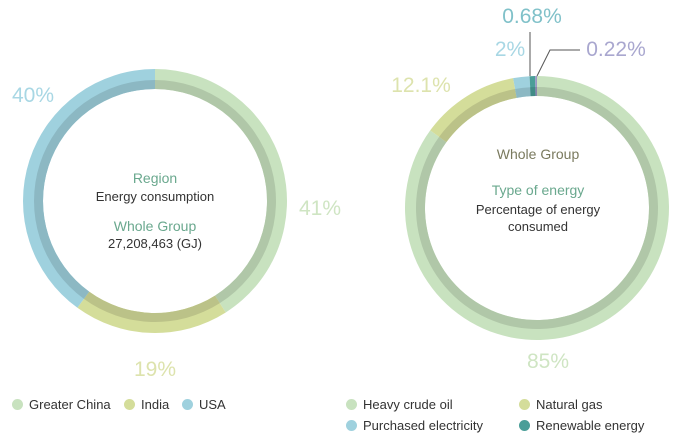 This screenshot has height=438, width=679. Describe the element at coordinates (70, 404) in the screenshot. I see `legend-label: Greater China` at that location.